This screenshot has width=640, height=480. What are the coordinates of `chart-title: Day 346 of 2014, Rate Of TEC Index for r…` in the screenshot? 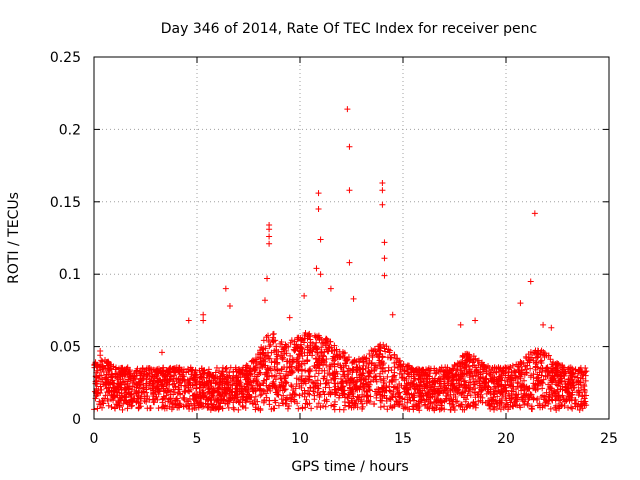 It's located at (349, 29).